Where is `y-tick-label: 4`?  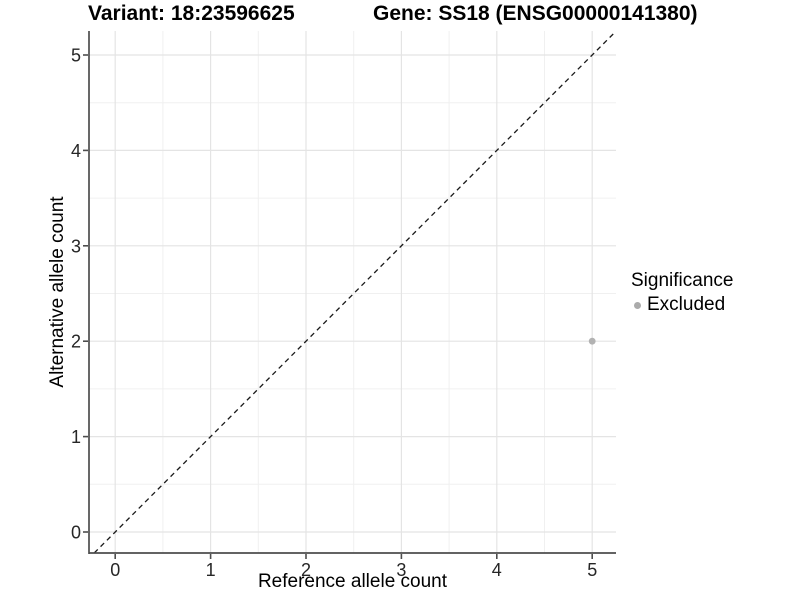
y-tick-label: 4 is located at coordinates (76, 151).